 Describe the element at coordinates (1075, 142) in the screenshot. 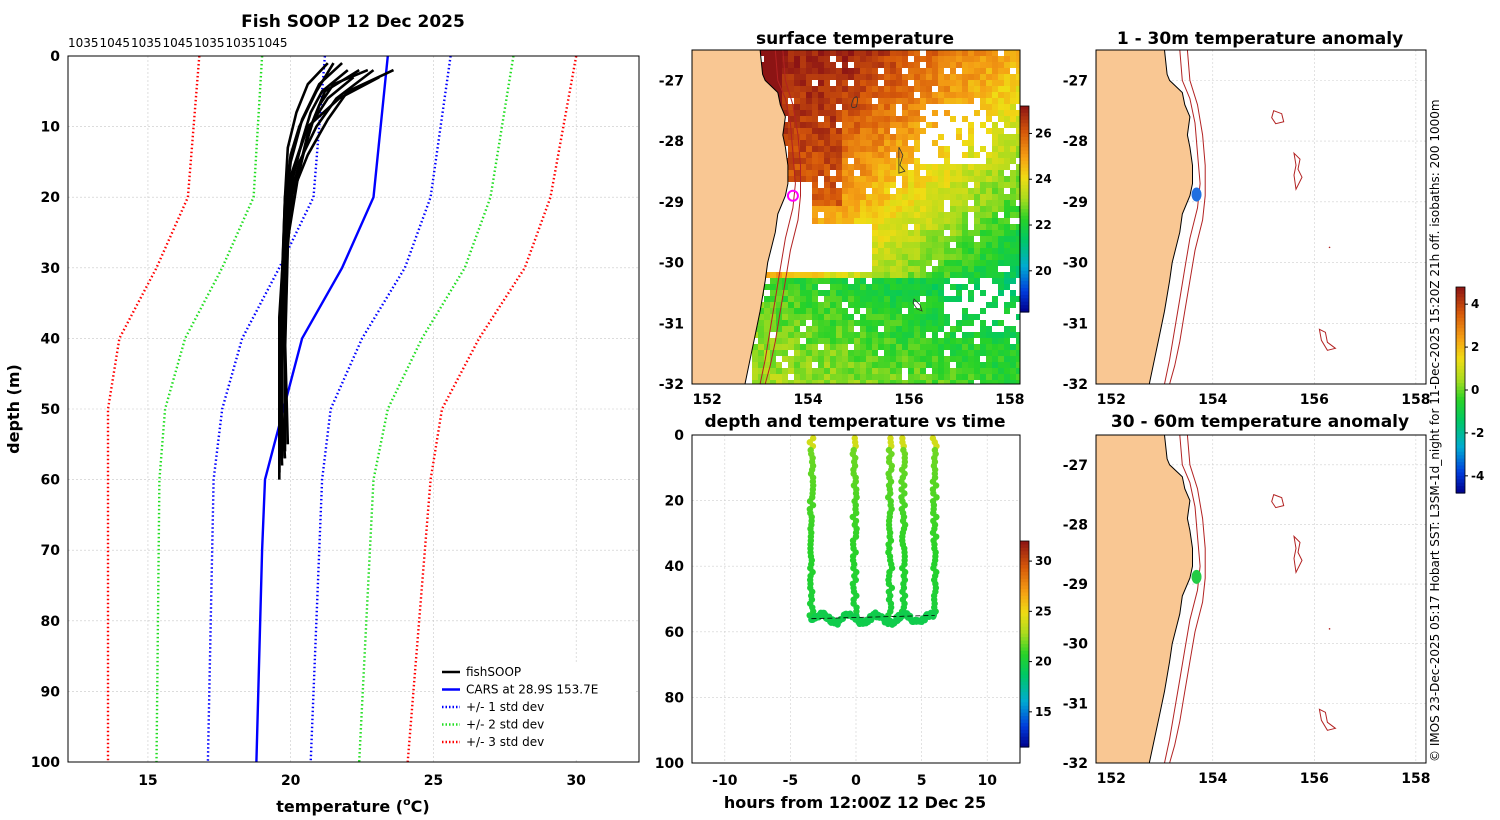

I see `map-ytick-label: -28` at that location.